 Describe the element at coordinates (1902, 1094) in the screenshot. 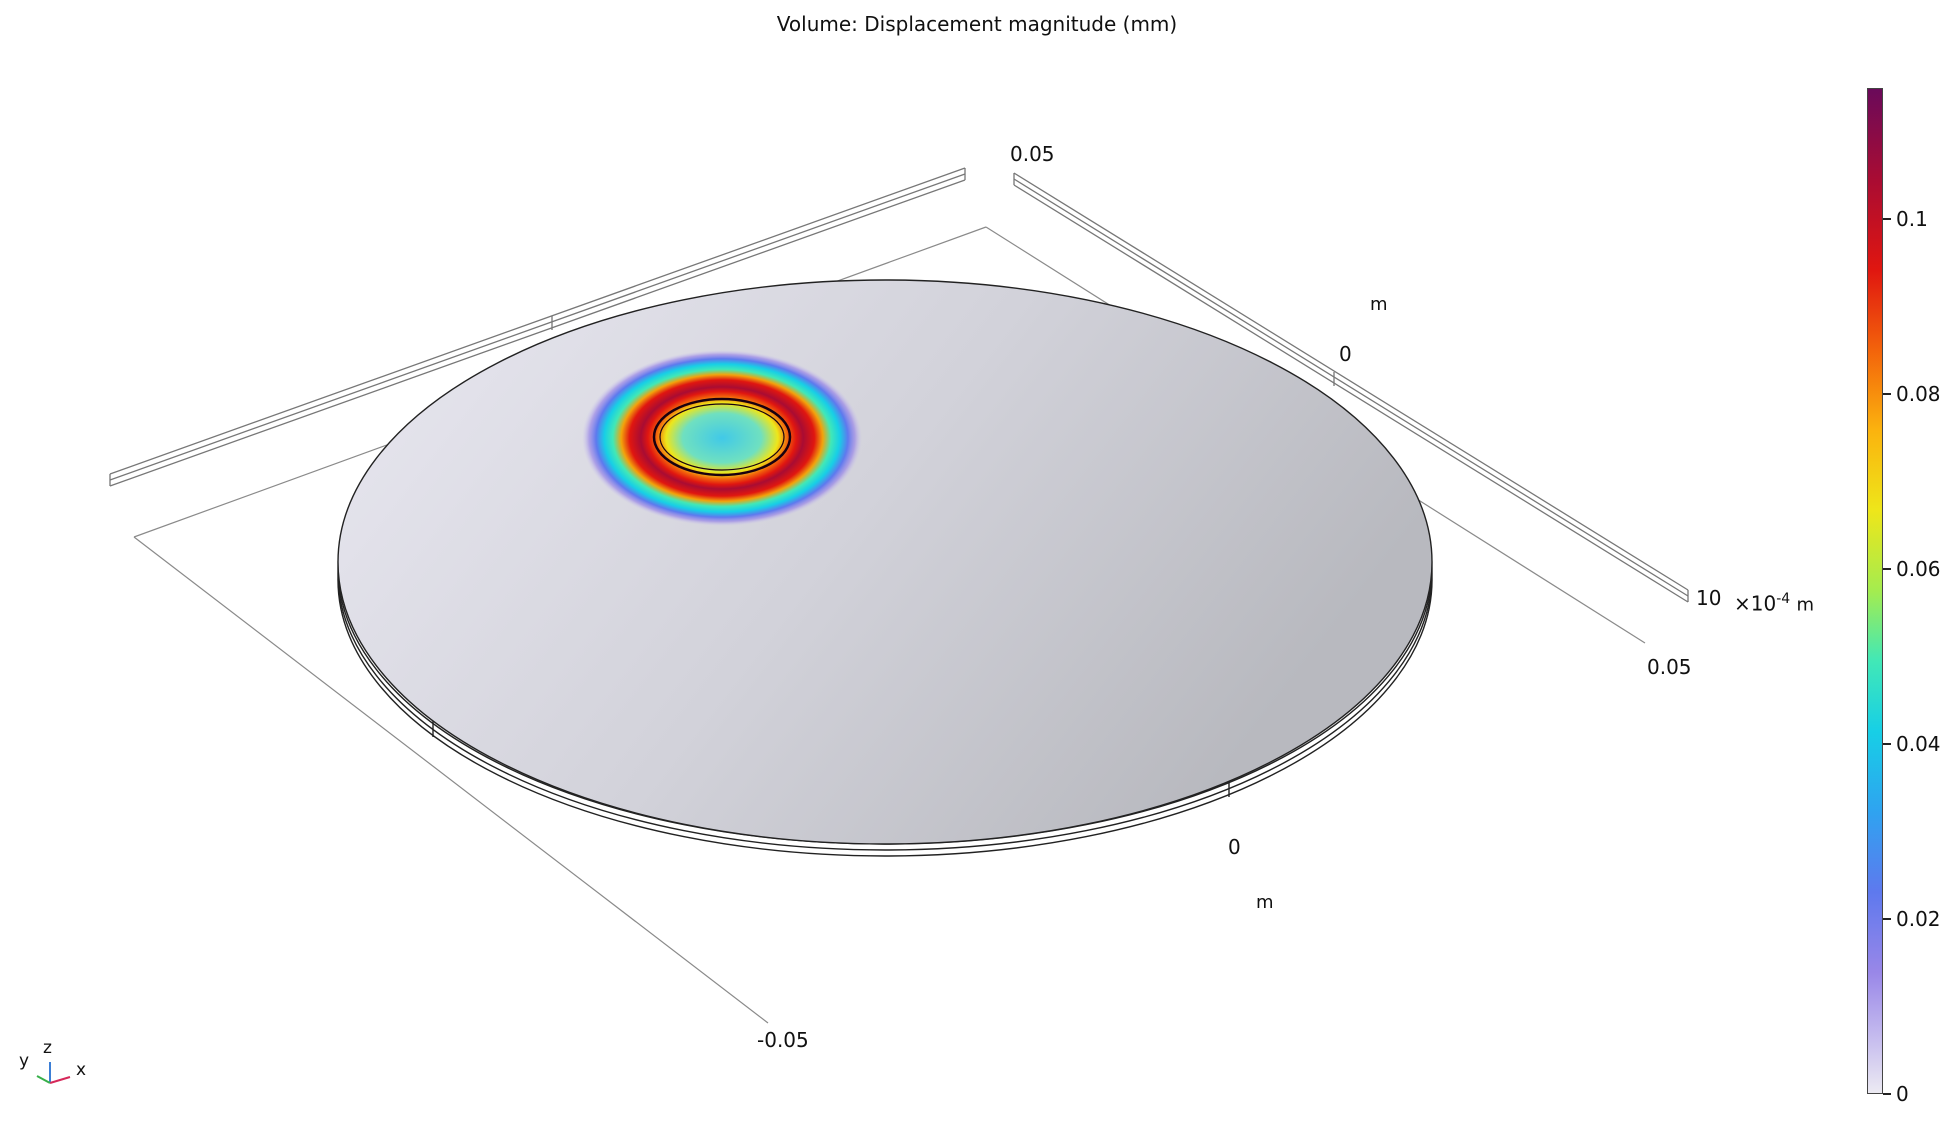

I see `colorbar-tick-label: 0` at that location.